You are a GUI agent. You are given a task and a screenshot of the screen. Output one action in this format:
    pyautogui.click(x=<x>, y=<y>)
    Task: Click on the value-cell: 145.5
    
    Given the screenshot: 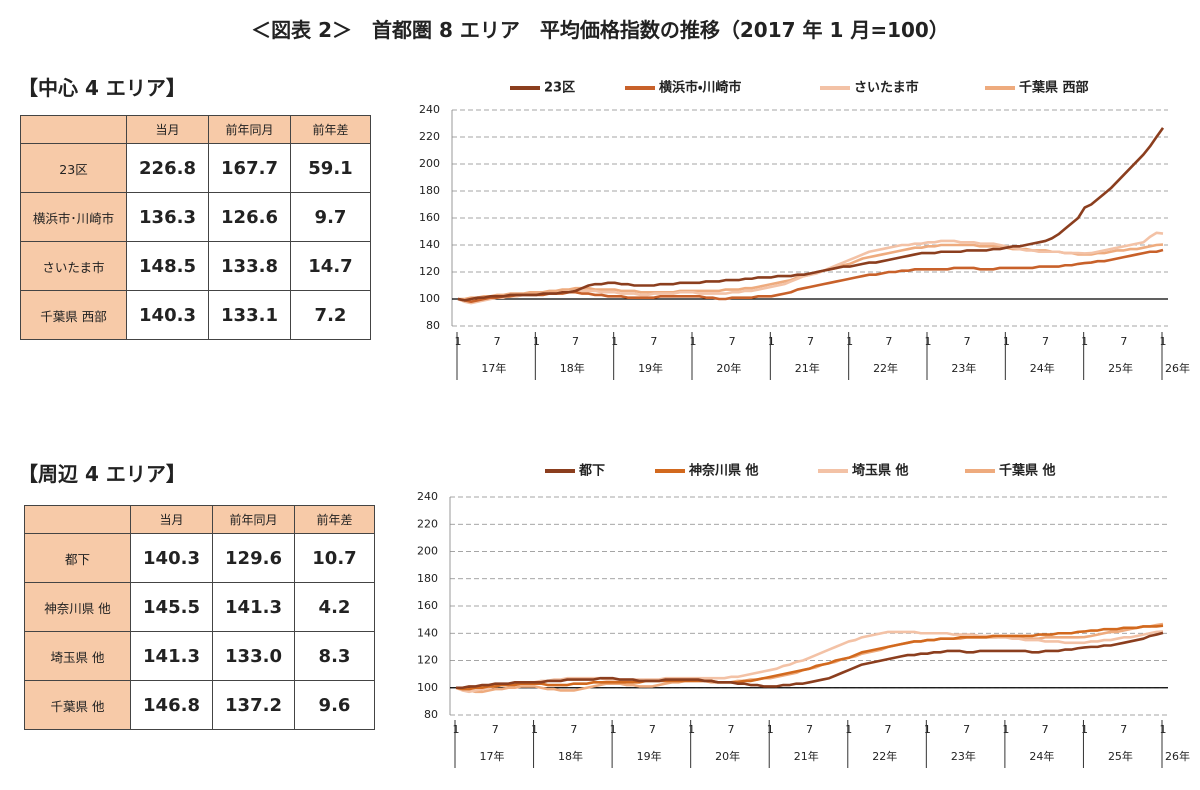 What is the action you would take?
    pyautogui.click(x=171, y=607)
    